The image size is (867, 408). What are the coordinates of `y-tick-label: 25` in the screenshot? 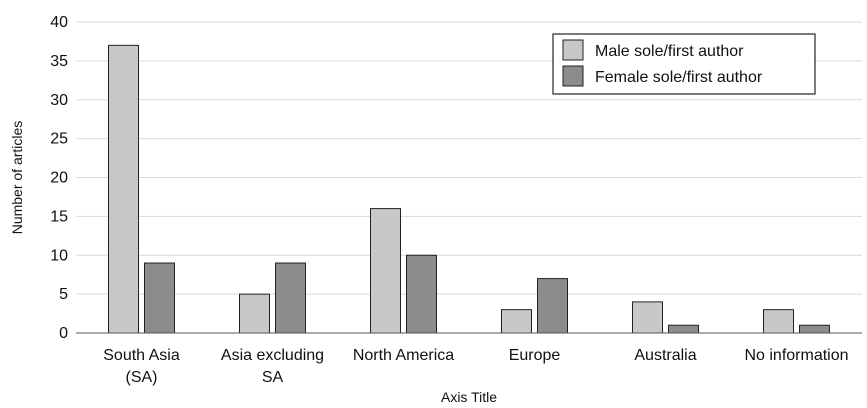 It's located at (59, 139).